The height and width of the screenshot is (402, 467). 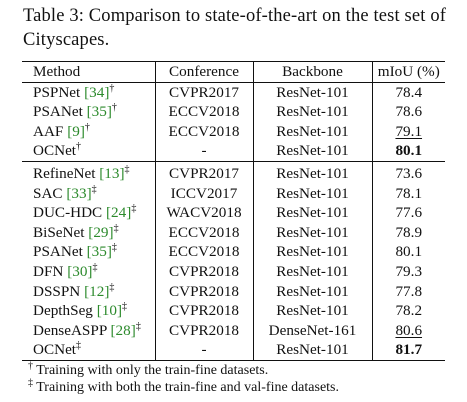 I want to click on miou-cell: 78.4, so click(x=408, y=92).